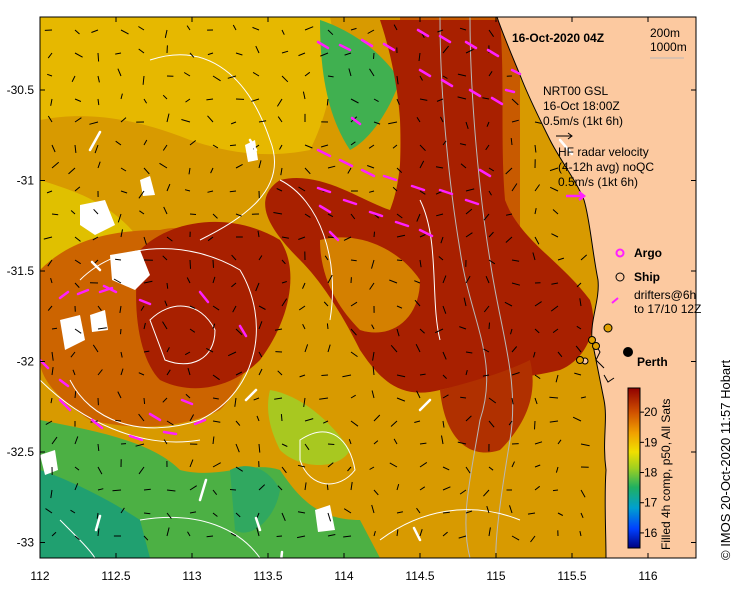 The image size is (739, 592). What do you see at coordinates (651, 442) in the screenshot?
I see `colorbar-tick-label: 19` at bounding box center [651, 442].